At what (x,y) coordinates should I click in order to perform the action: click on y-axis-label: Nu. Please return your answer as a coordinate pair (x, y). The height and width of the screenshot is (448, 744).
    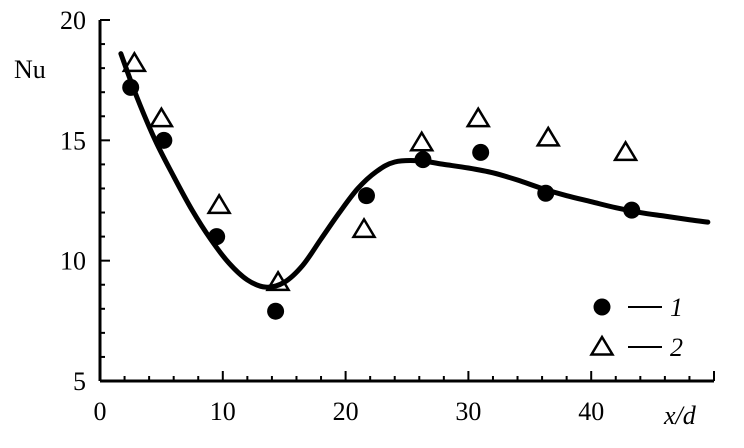
    Looking at the image, I should click on (30, 69).